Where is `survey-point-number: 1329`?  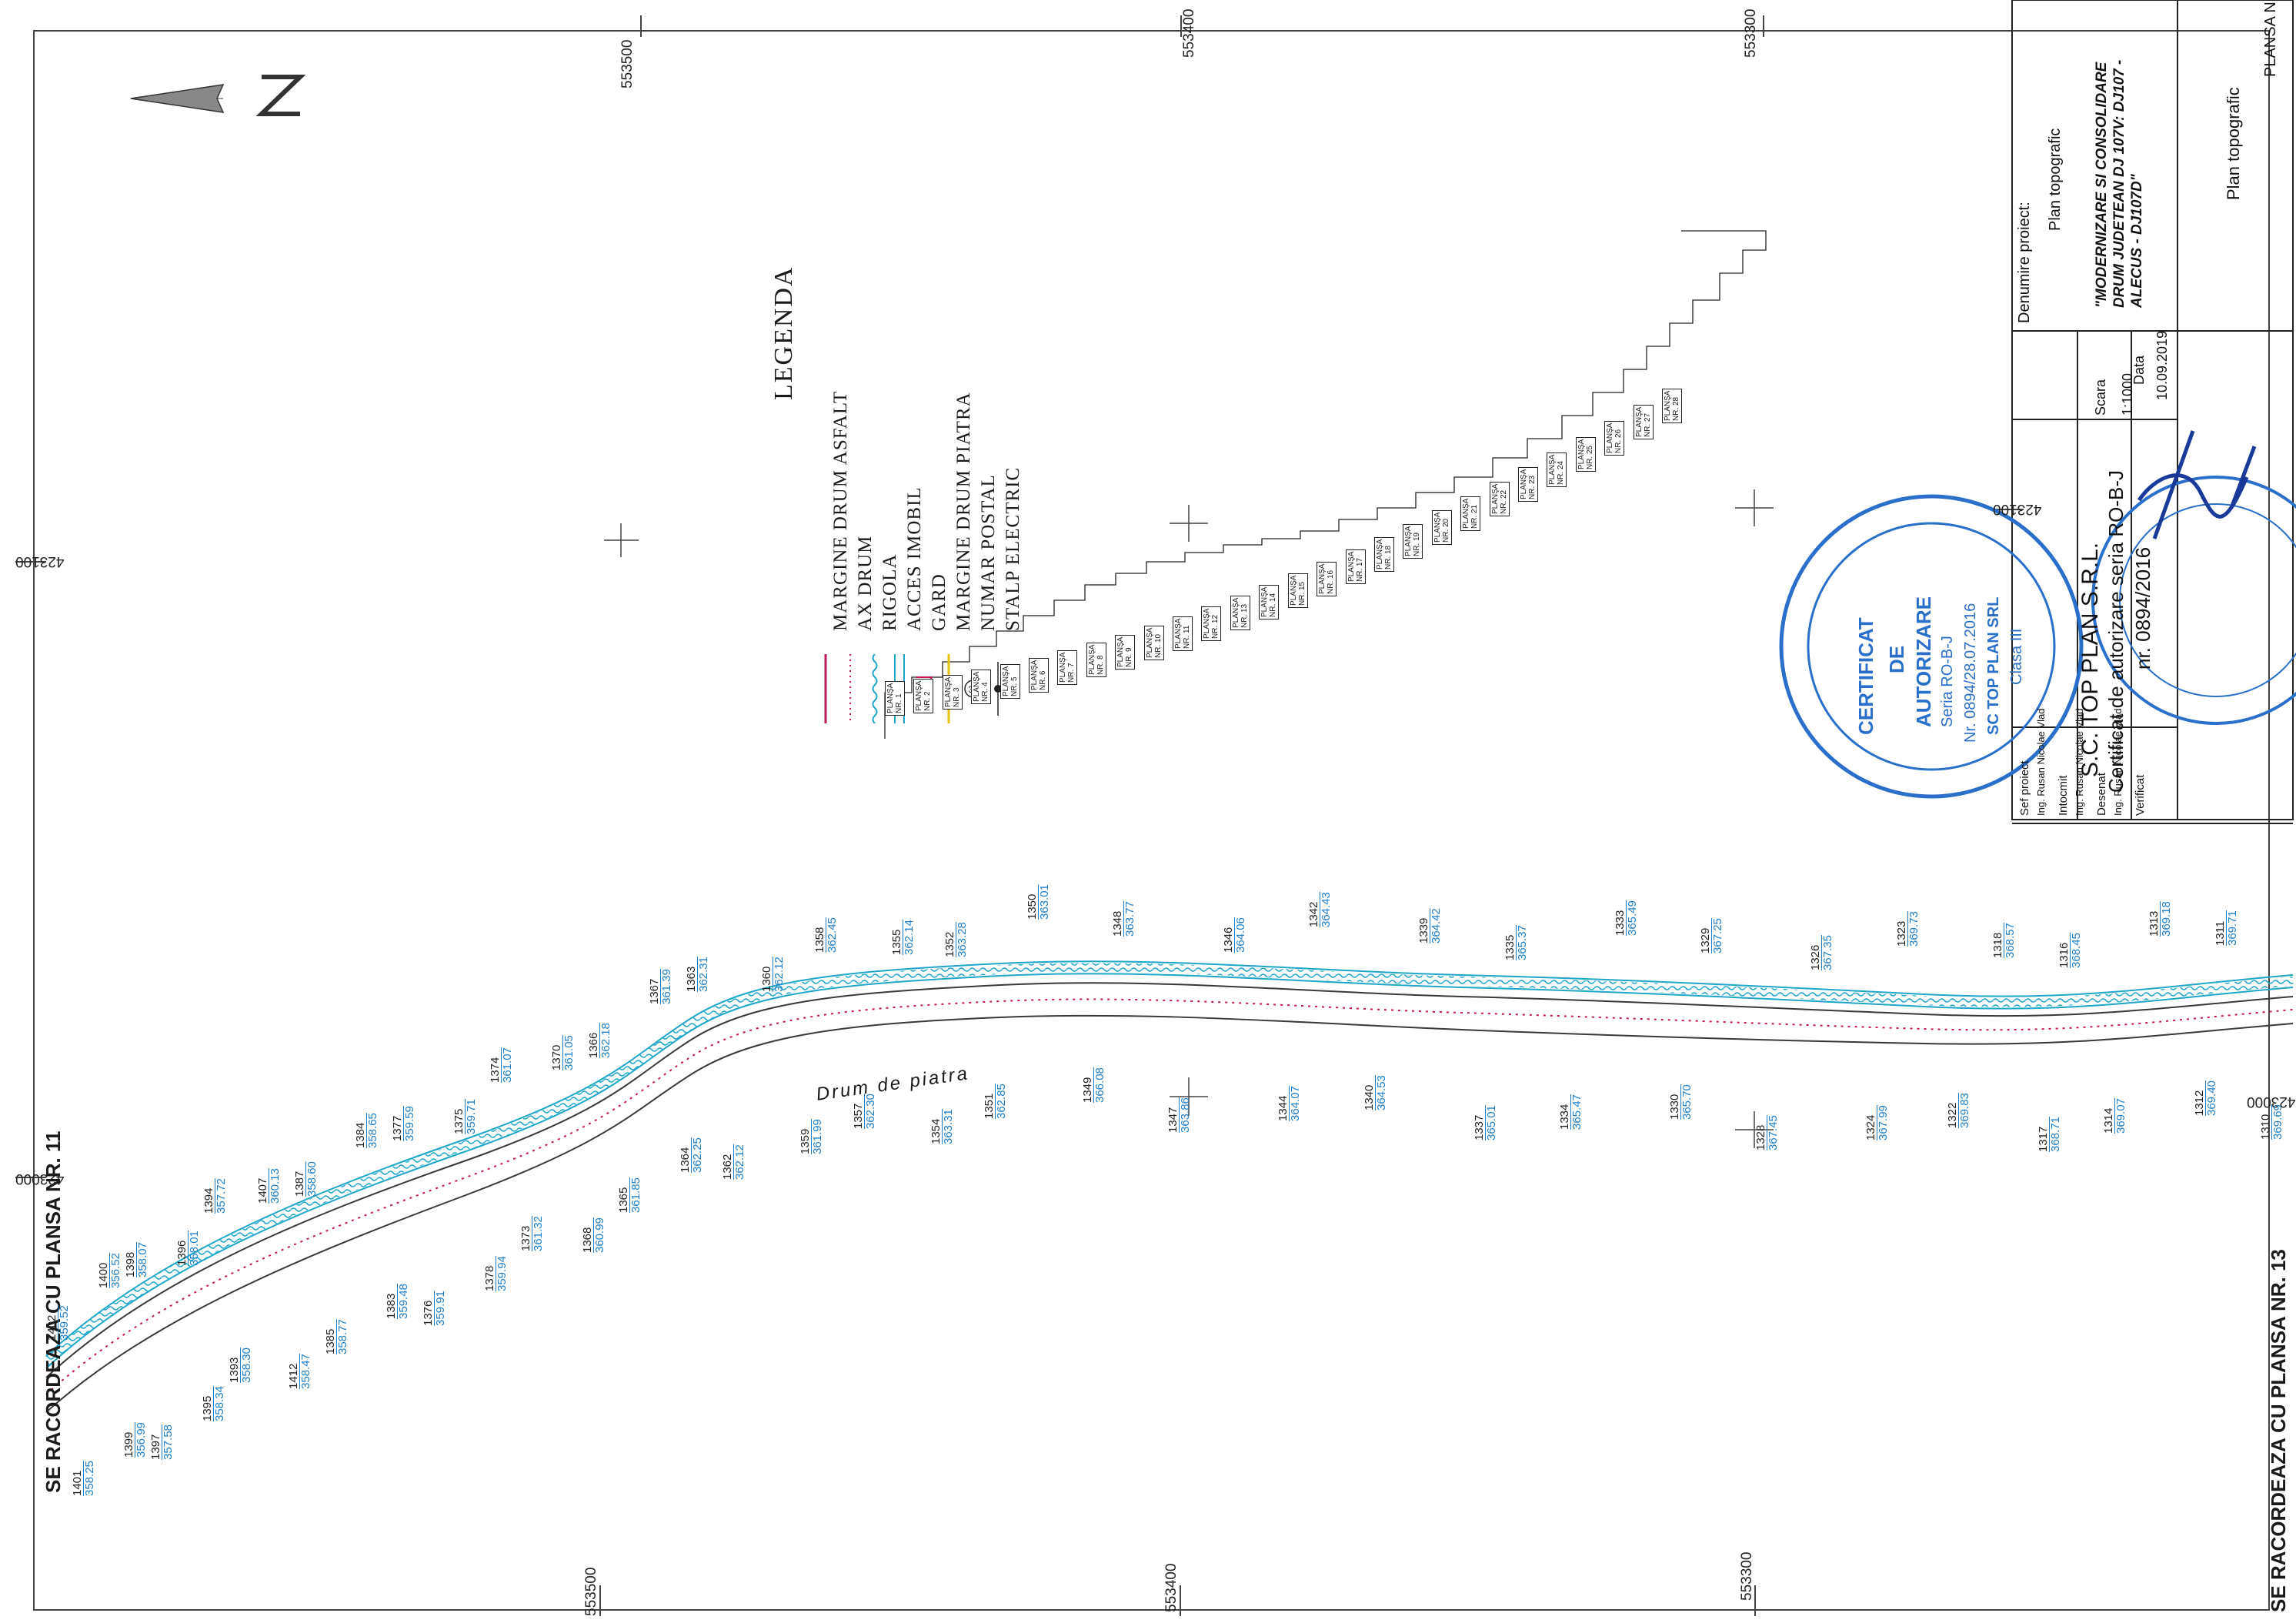
survey-point-number: 1329 is located at coordinates (1706, 940).